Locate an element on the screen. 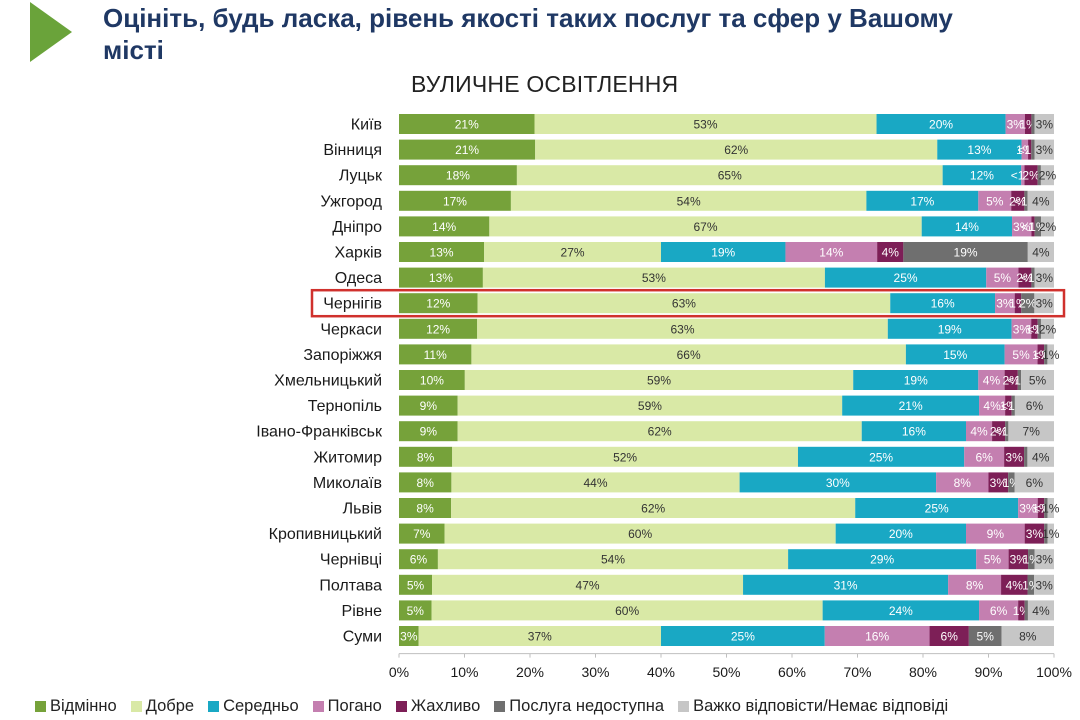 The width and height of the screenshot is (1080, 720). x-tick-label: 20% is located at coordinates (530, 672).